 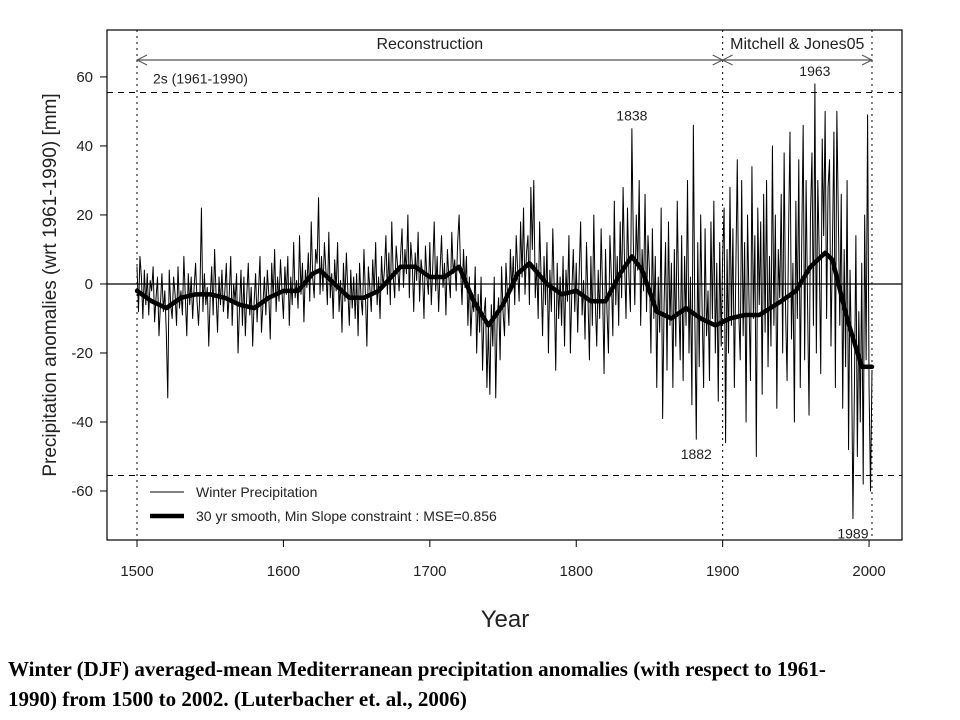 I want to click on annotation: 1963, so click(x=814, y=71).